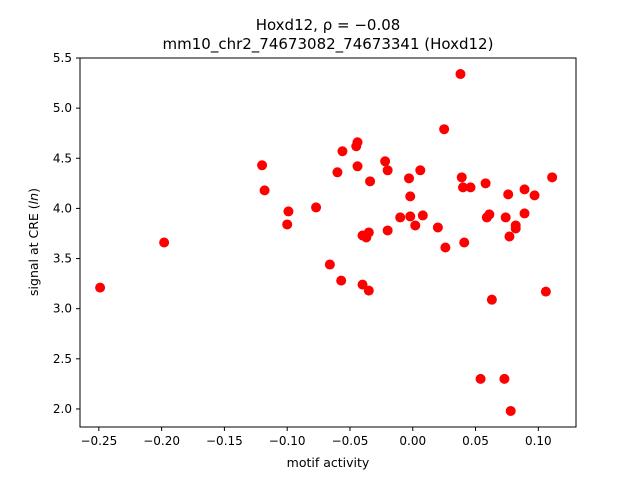 This screenshot has width=640, height=480. What do you see at coordinates (62, 158) in the screenshot?
I see `y-tick-label: 4.5` at bounding box center [62, 158].